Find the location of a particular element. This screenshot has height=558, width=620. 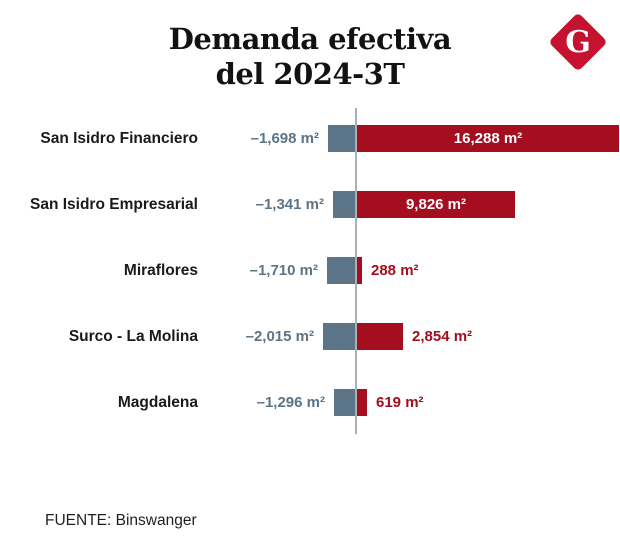

positive-zone: 2,854 m² is located at coordinates (487, 337).